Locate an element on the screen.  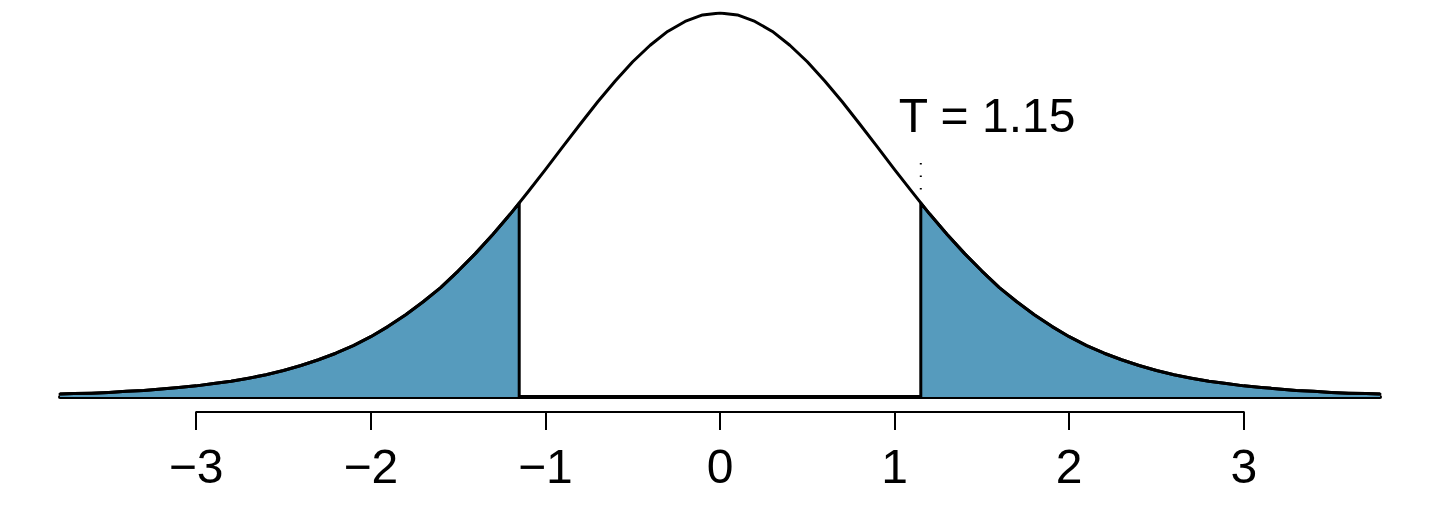
x-tick-label: −2 is located at coordinates (371, 466).